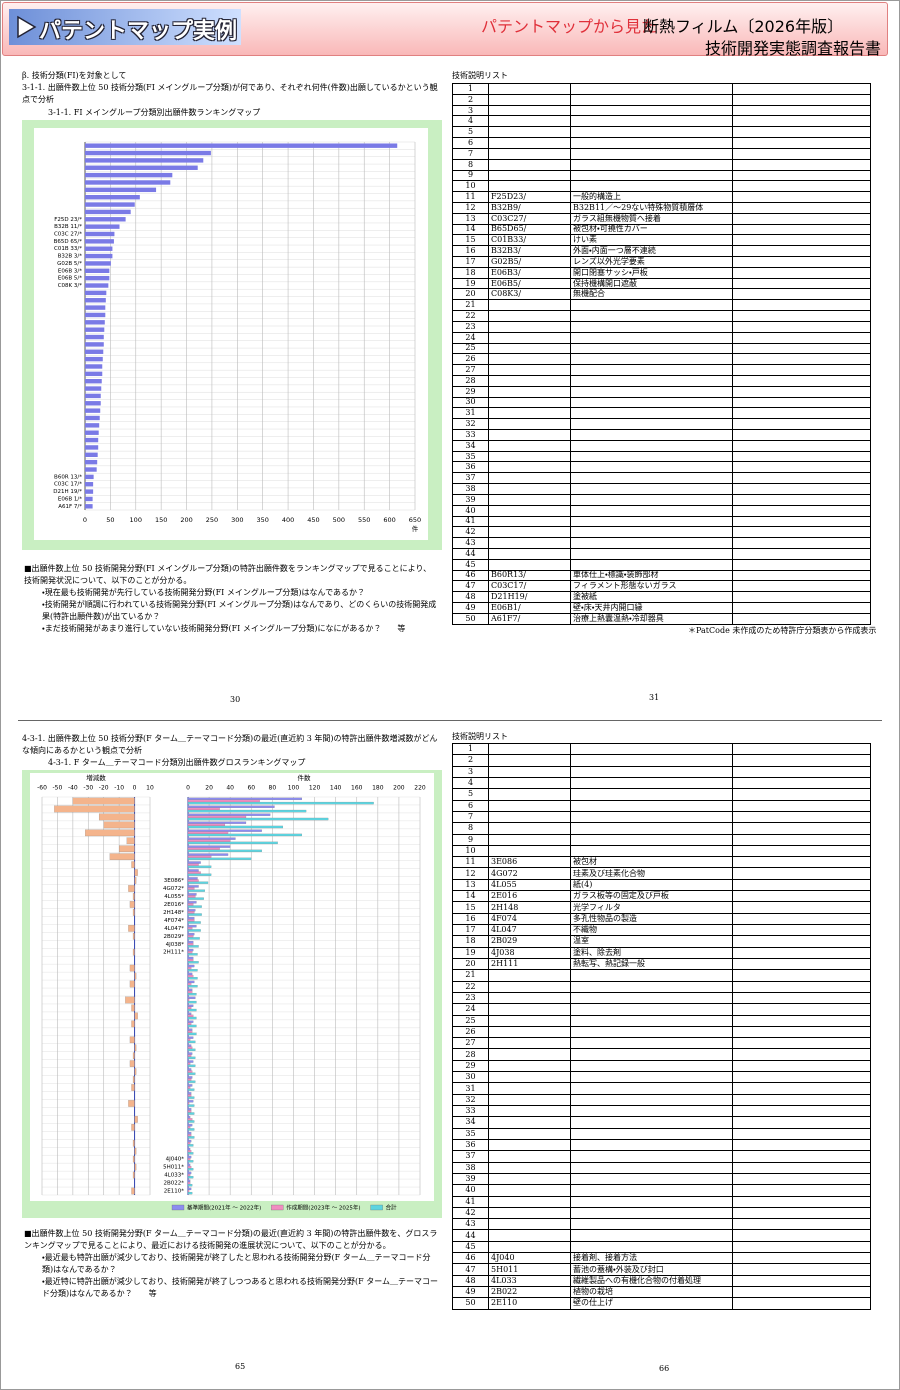 This screenshot has width=900, height=1390. I want to click on table-cell: 塗料、除去剤, so click(651, 952).